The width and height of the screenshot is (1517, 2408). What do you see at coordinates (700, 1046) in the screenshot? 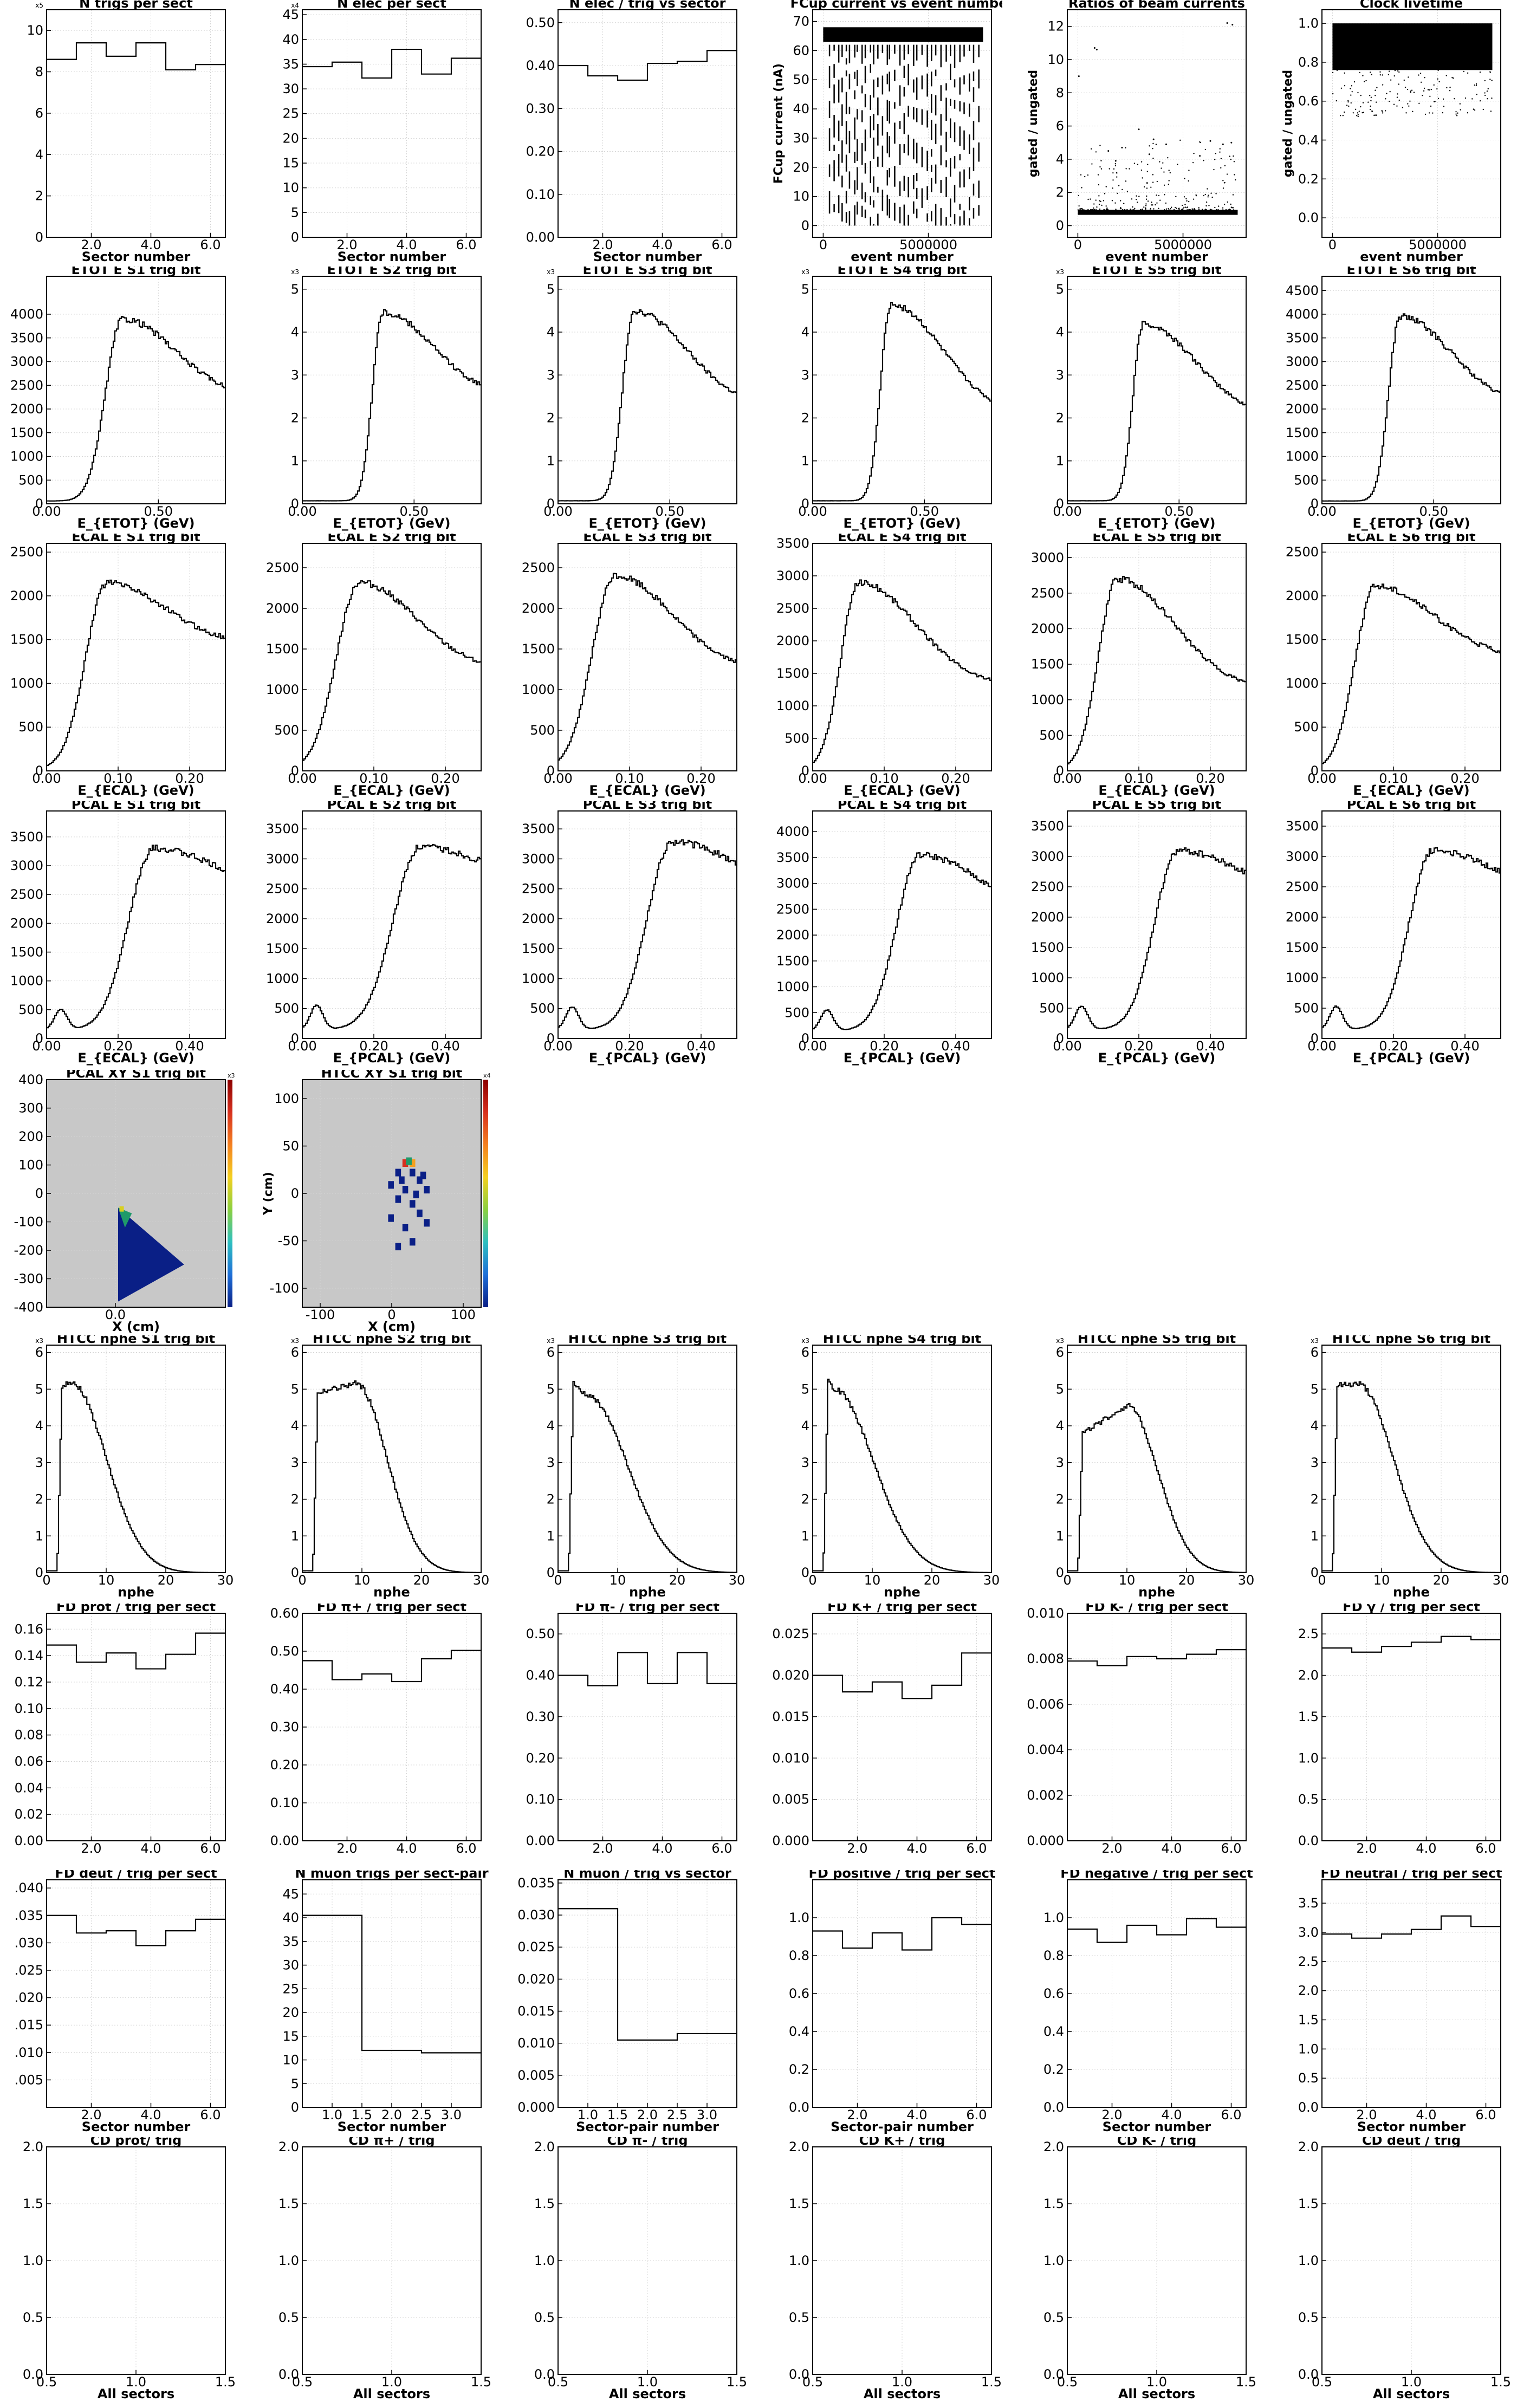
I see `x-tick-label: 0.40` at bounding box center [700, 1046].